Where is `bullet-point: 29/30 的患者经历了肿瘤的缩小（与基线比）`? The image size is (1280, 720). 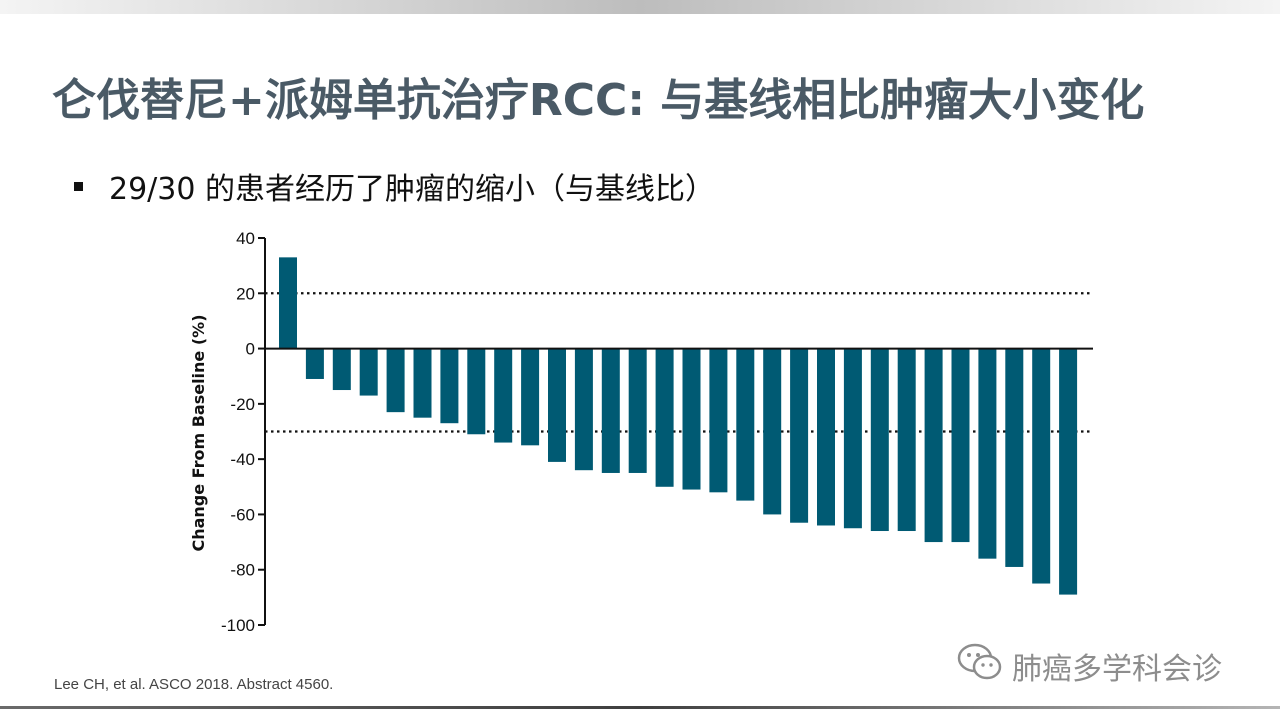 bullet-point: 29/30 的患者经历了肿瘤的缩小（与基线比） is located at coordinates (394, 186).